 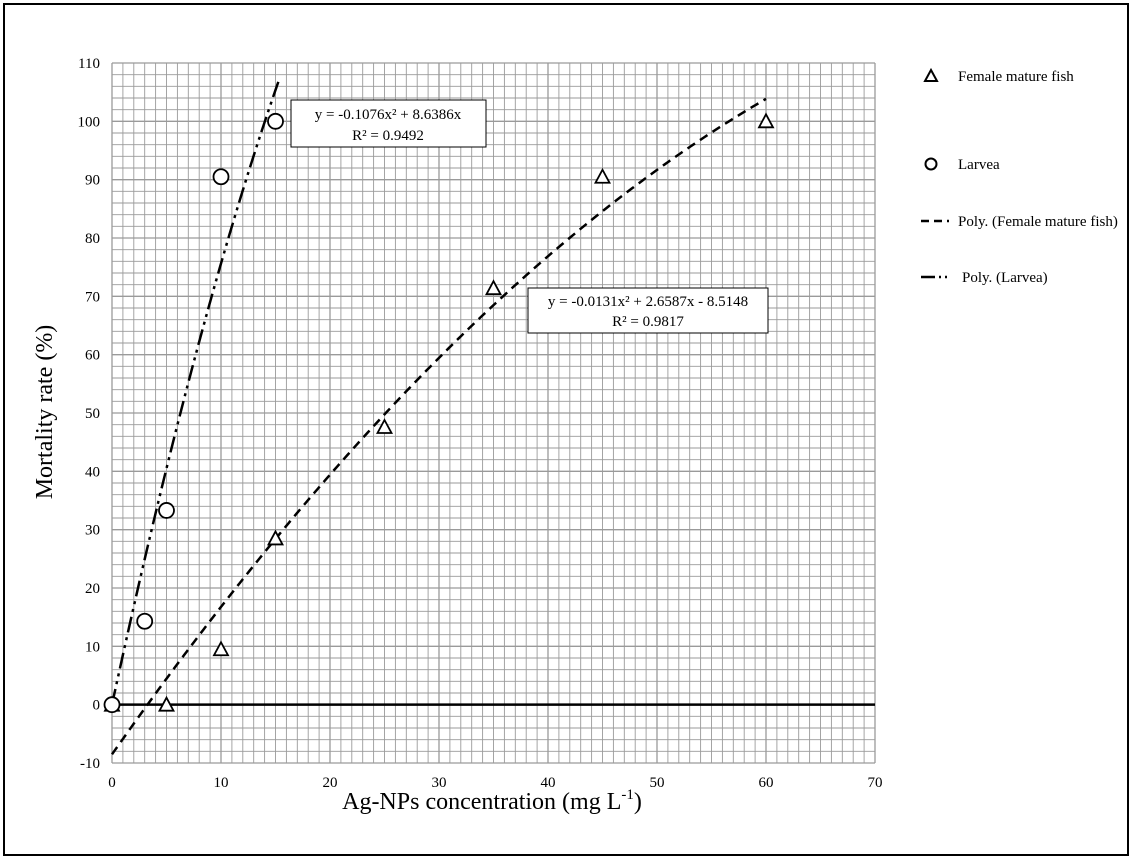 What do you see at coordinates (92, 239) in the screenshot?
I see `y-tick-label: 80` at bounding box center [92, 239].